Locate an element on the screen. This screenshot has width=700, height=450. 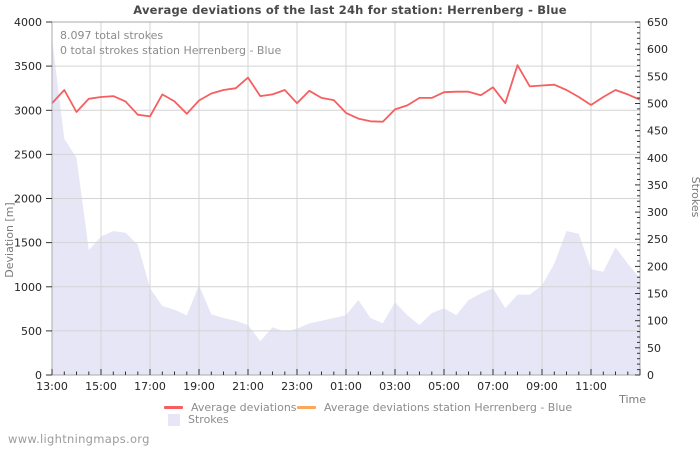
svg-text: 350 is located at coordinates (657, 185).